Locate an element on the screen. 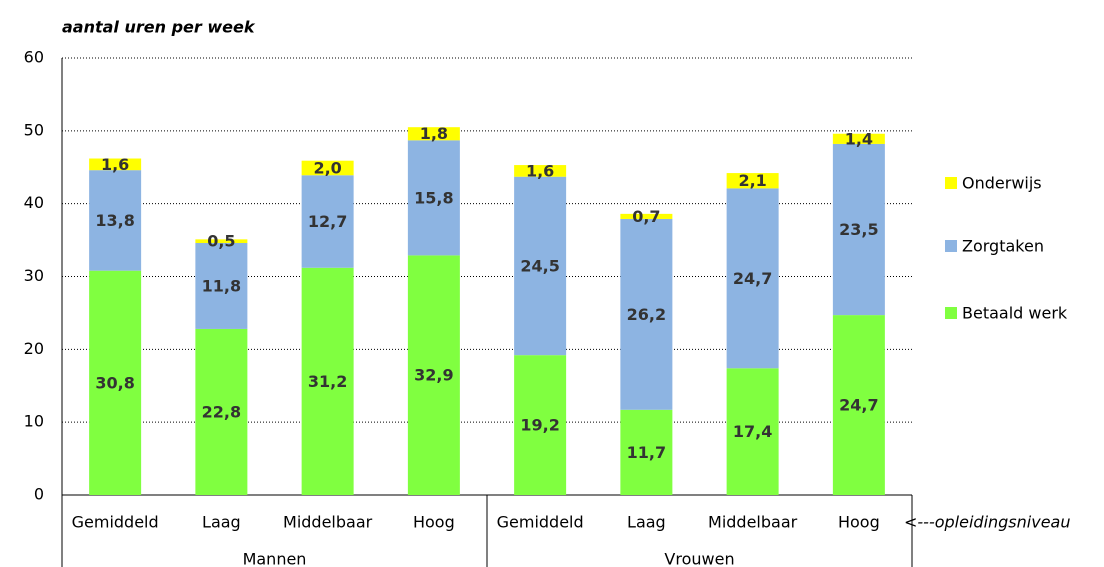  y-tick-label: 20 is located at coordinates (34, 348).